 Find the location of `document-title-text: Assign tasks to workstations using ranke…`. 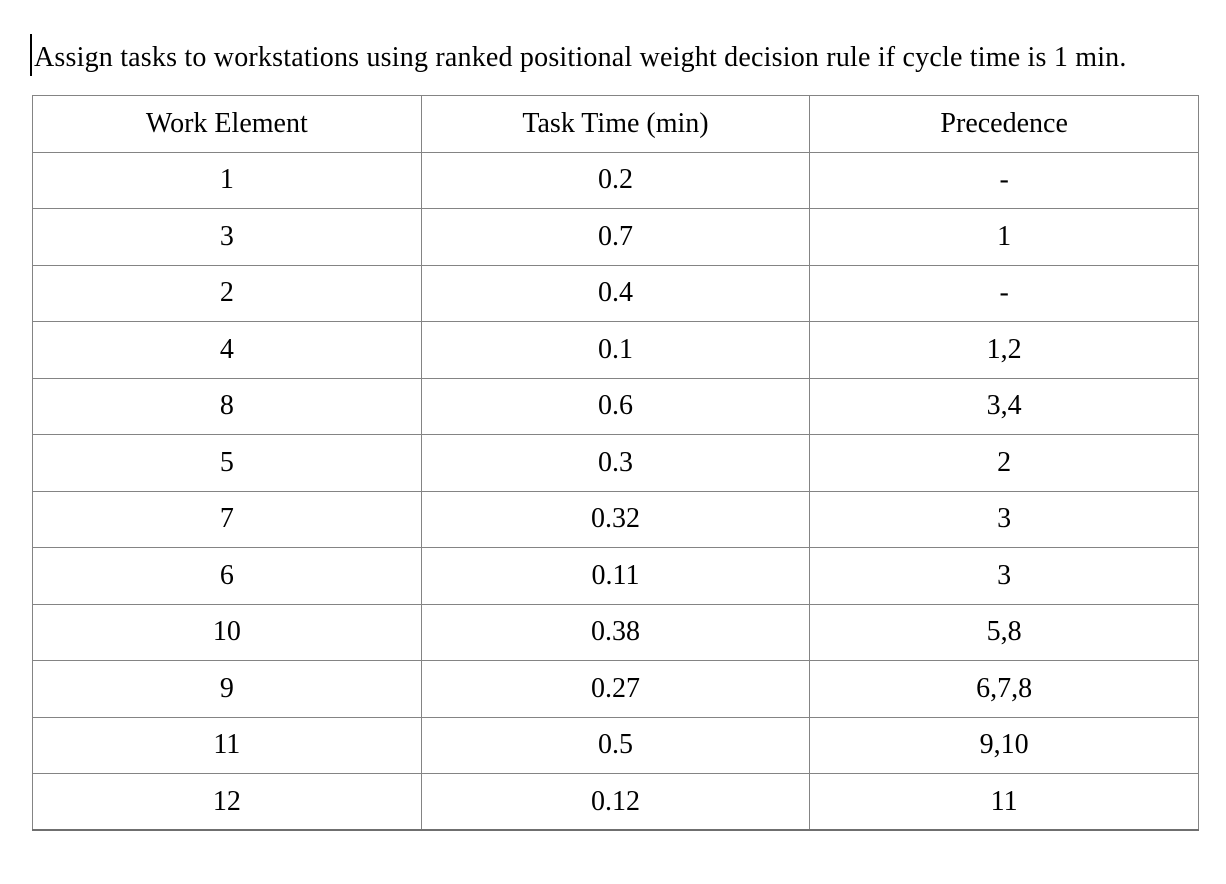

document-title-text: Assign tasks to workstations using ranke… is located at coordinates (580, 57).